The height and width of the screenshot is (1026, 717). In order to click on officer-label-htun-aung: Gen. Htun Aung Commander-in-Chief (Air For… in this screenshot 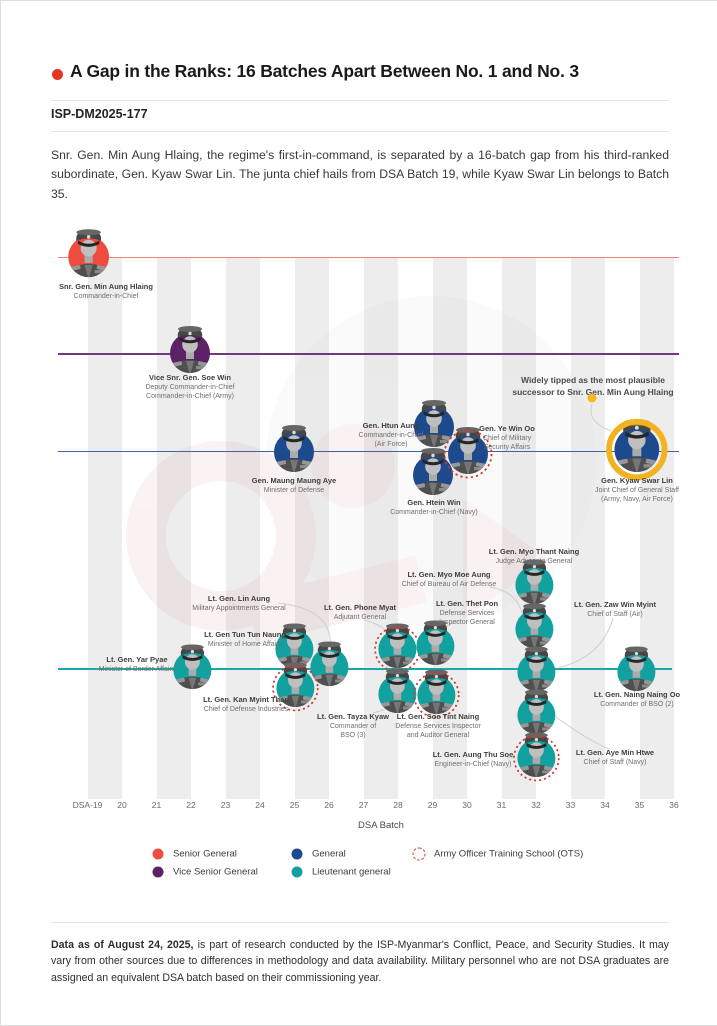, I will do `click(391, 435)`.